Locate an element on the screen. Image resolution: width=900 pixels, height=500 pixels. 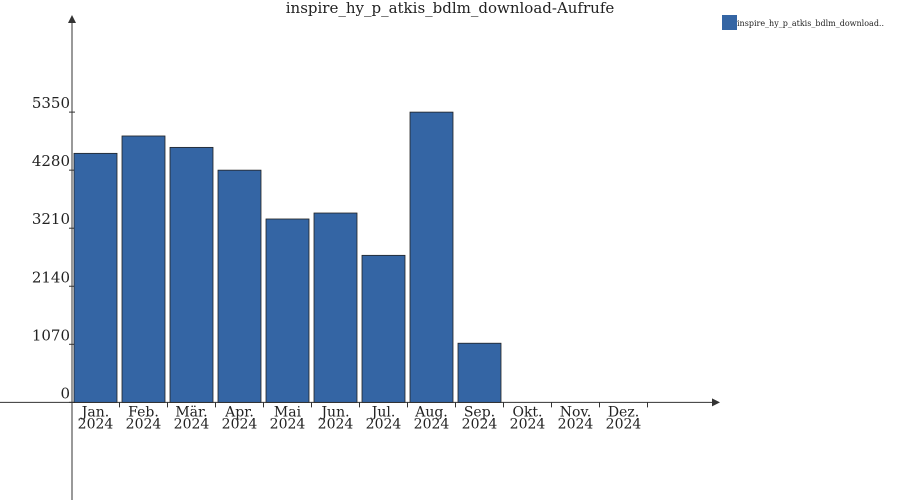
x-tick-label: Dez. 2024 is located at coordinates (624, 418).